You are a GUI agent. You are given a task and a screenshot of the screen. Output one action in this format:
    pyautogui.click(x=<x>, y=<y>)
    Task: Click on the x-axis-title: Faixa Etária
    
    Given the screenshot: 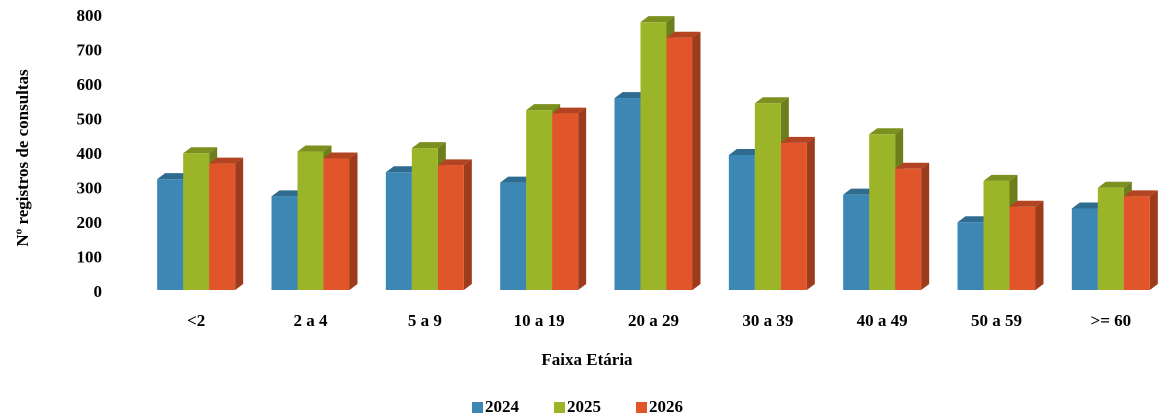 What is the action you would take?
    pyautogui.click(x=587, y=359)
    